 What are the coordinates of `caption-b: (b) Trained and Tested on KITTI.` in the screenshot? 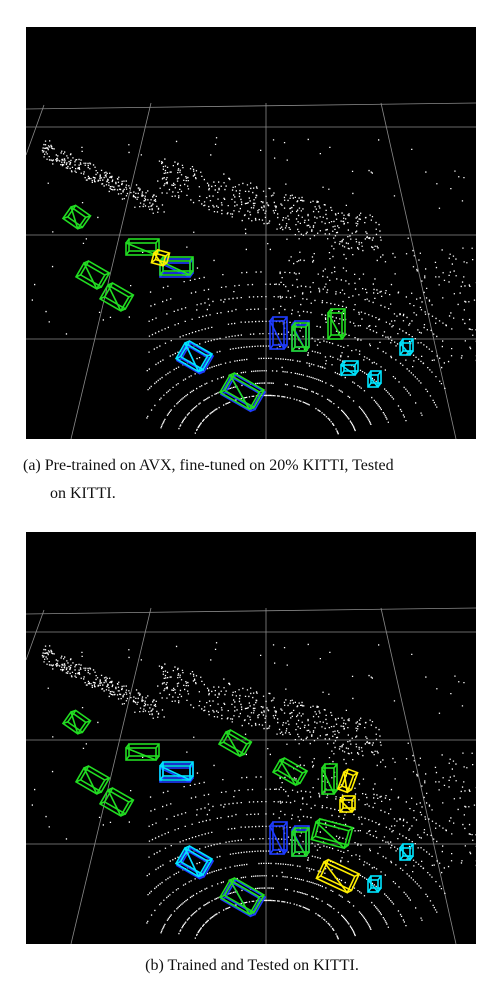 It's located at (252, 965).